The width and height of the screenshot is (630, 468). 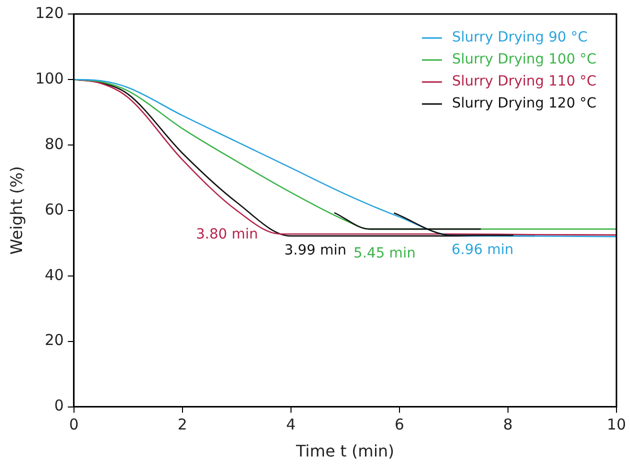 What do you see at coordinates (74, 425) in the screenshot?
I see `x-tick-label: 0` at bounding box center [74, 425].